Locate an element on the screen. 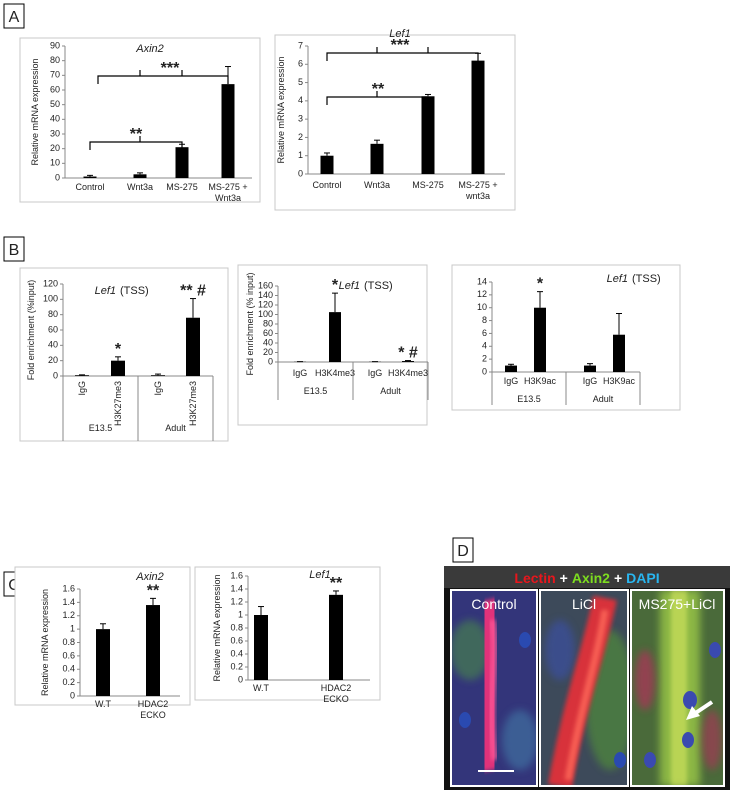  significance-label: *** is located at coordinates (170, 68).